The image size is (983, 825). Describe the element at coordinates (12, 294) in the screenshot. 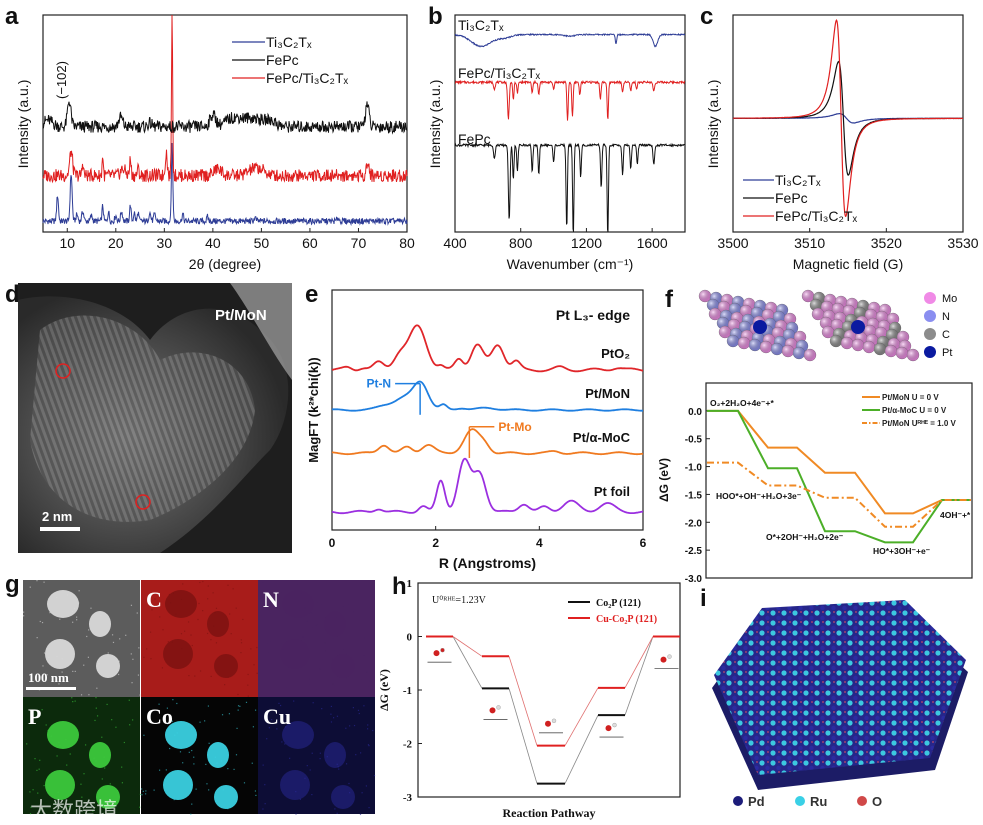

I see `panel-label-d: d` at that location.